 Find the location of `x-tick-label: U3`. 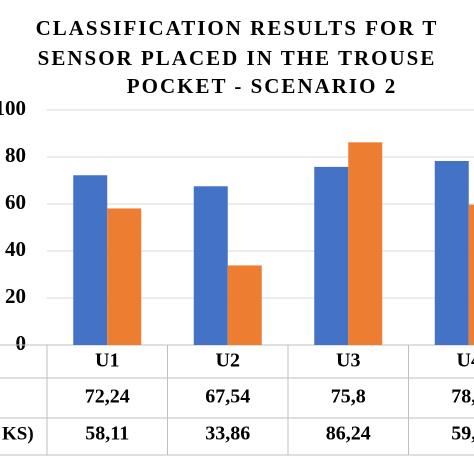

x-tick-label: U3 is located at coordinates (348, 361).